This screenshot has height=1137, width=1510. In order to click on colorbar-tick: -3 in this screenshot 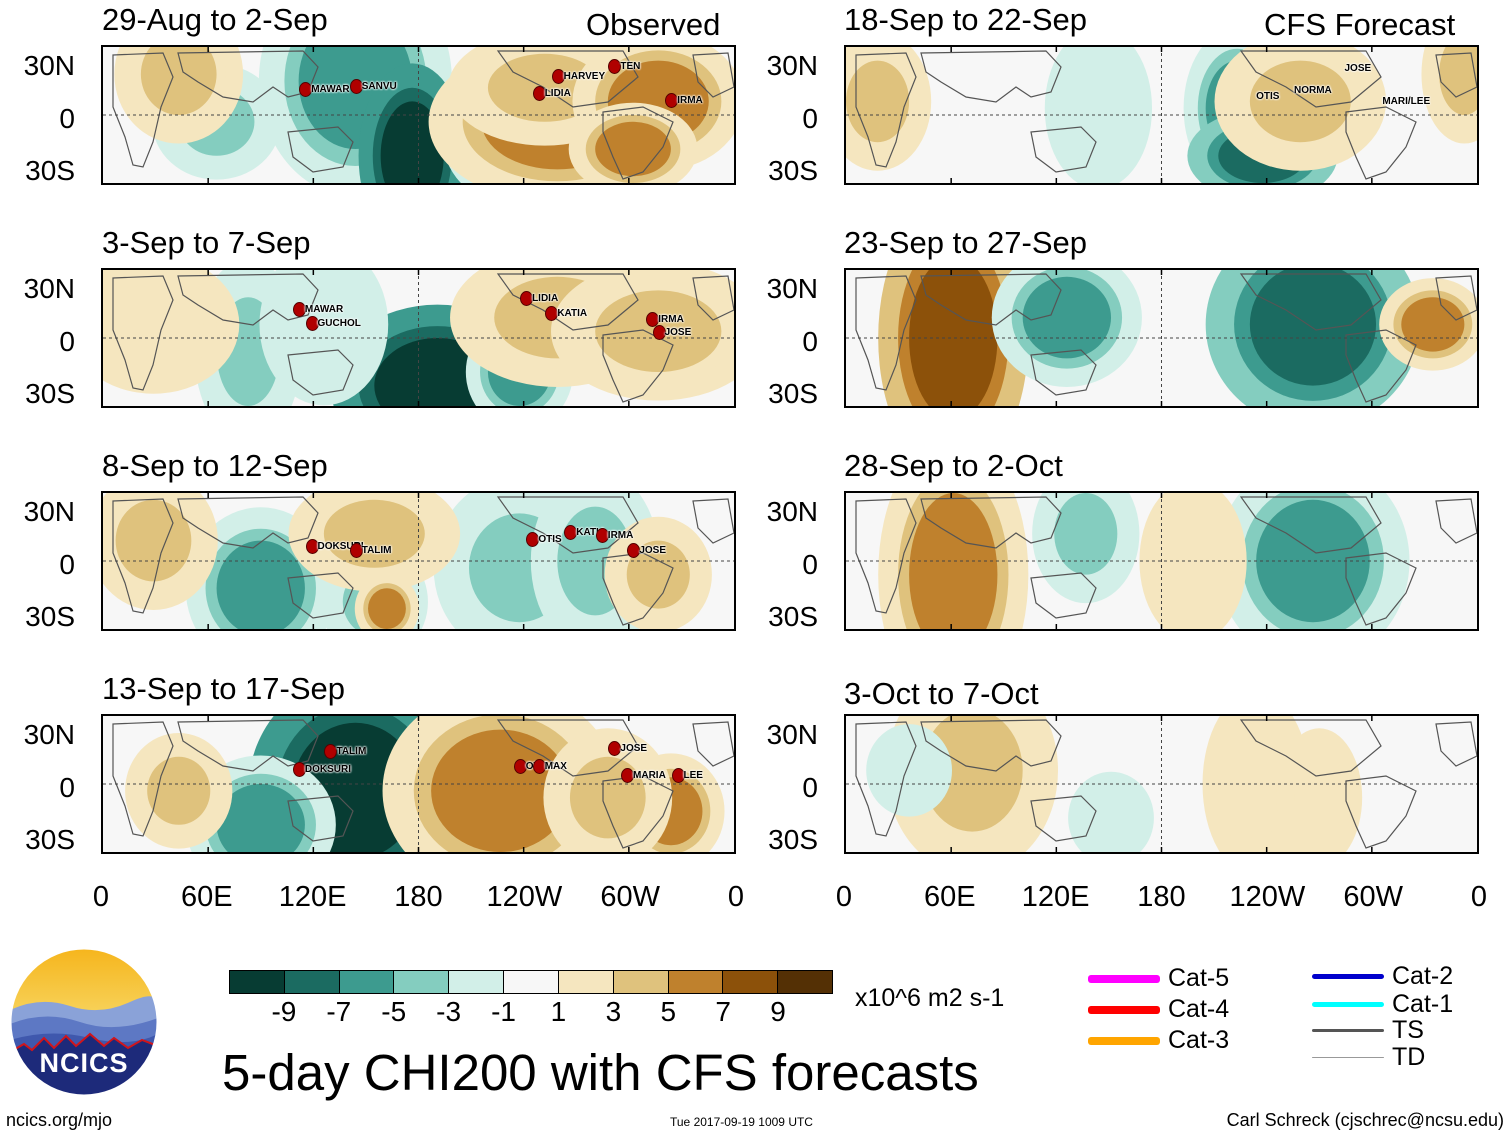, I will do `click(449, 1011)`.